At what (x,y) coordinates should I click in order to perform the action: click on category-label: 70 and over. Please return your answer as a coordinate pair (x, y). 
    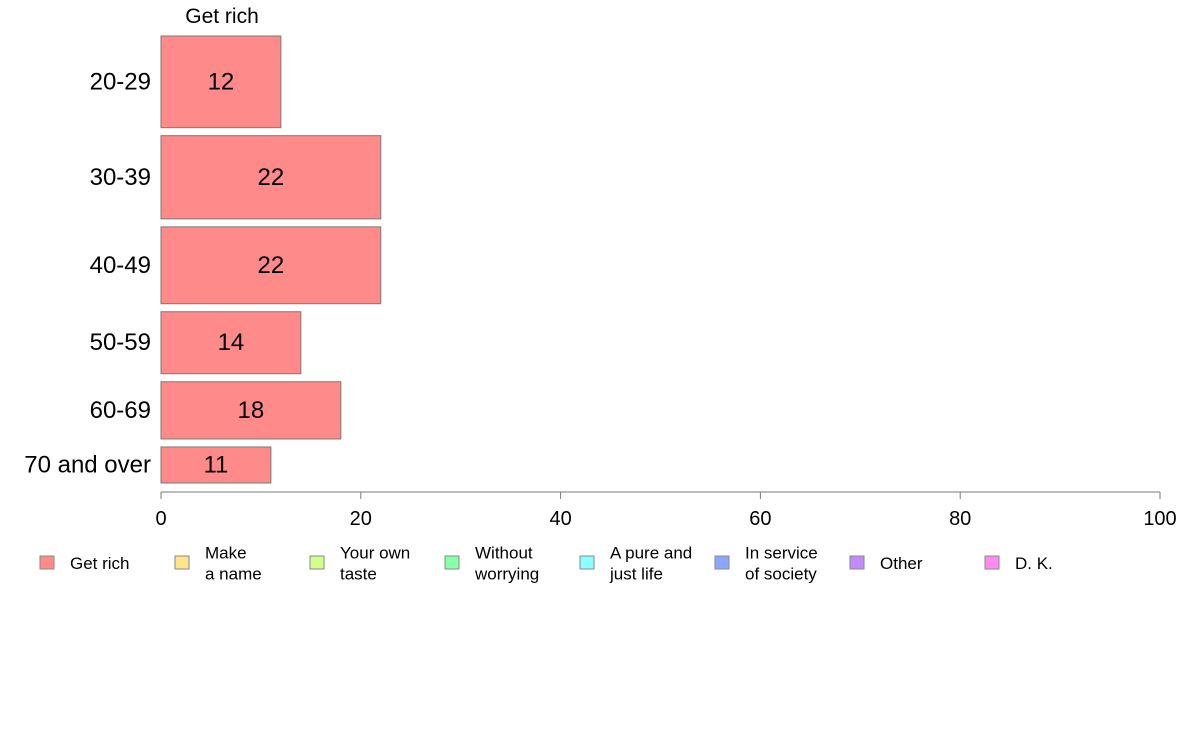
    Looking at the image, I should click on (87, 464).